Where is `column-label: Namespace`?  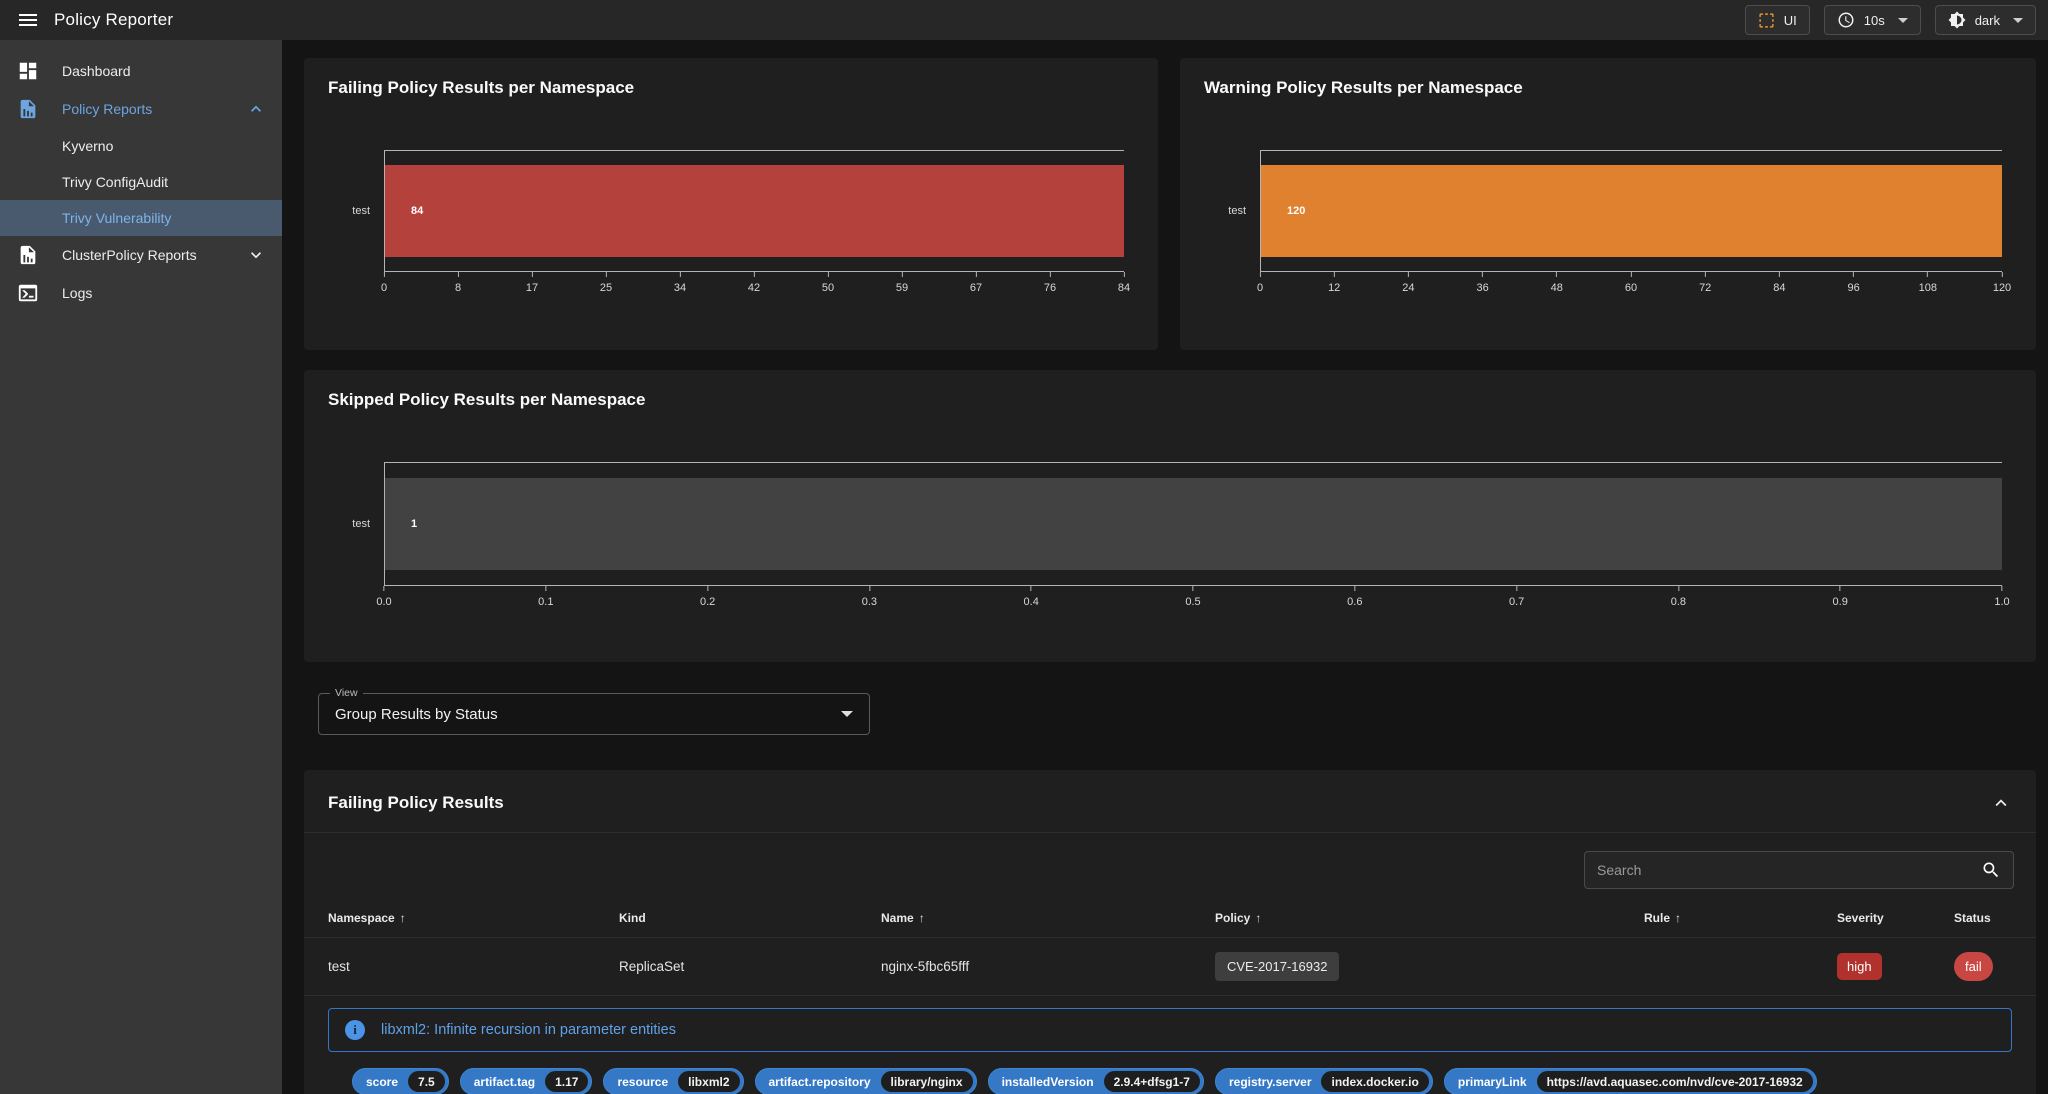 column-label: Namespace is located at coordinates (361, 918).